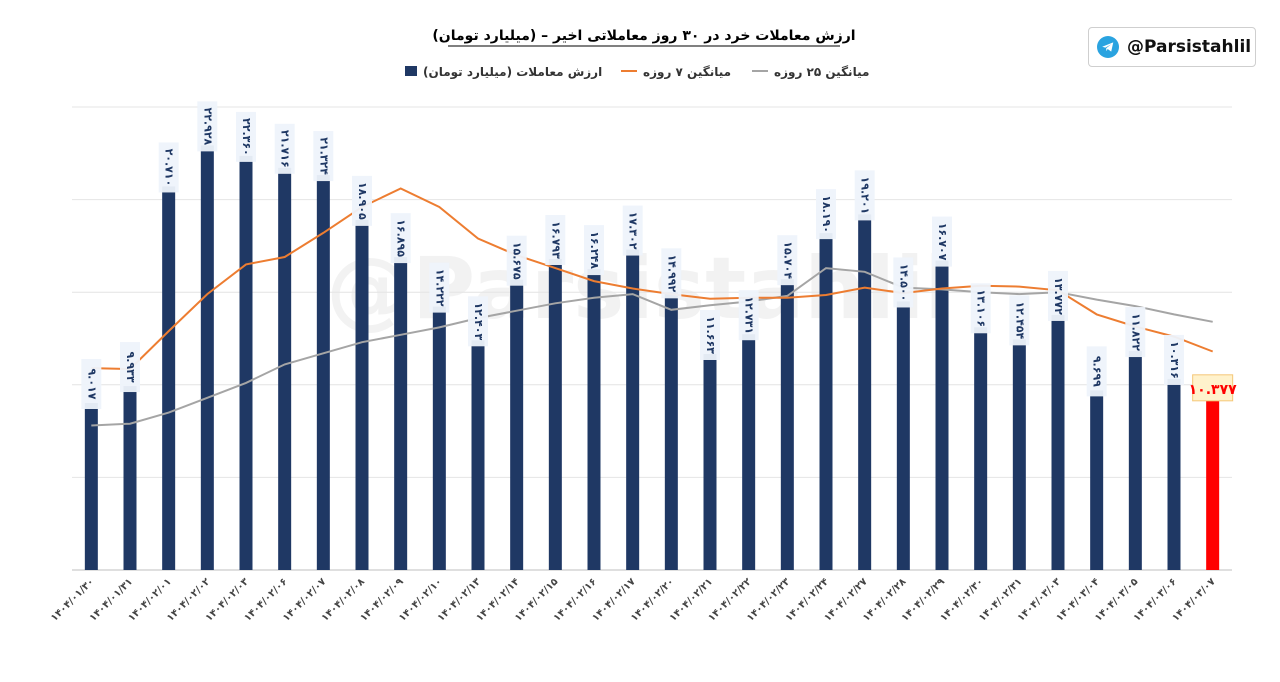  What do you see at coordinates (1108, 47) in the screenshot?
I see `telegram-icon` at bounding box center [1108, 47].